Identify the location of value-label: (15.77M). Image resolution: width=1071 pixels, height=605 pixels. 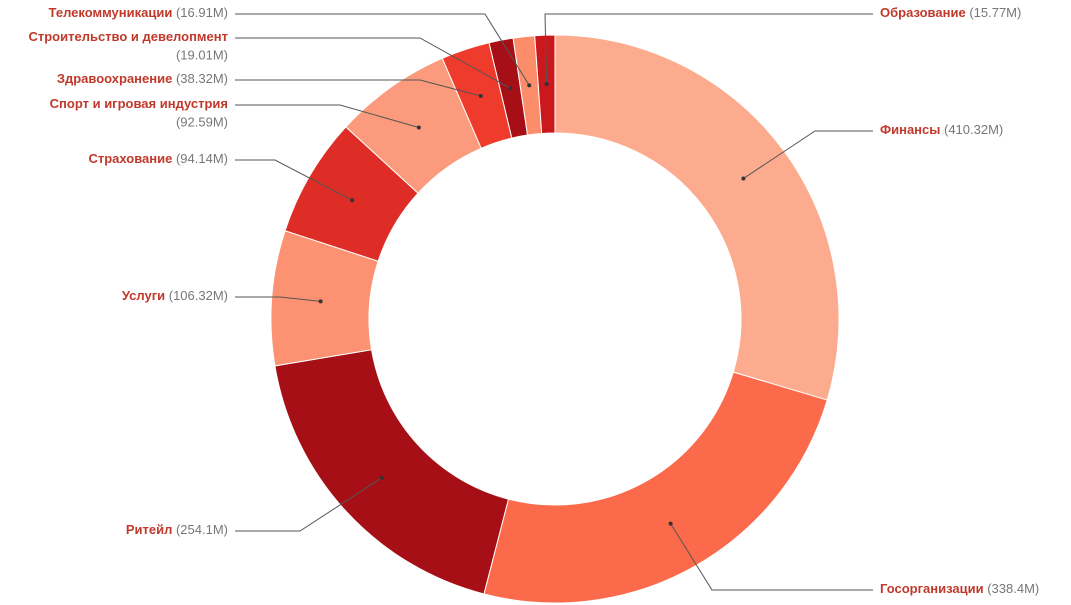
(995, 12).